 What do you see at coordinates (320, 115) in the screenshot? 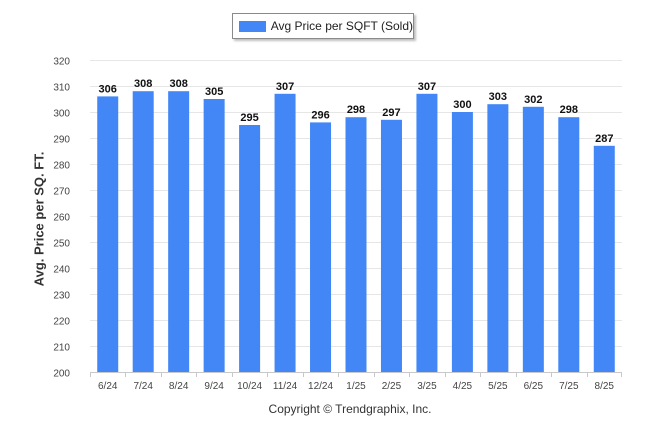
I see `data-label: 296` at bounding box center [320, 115].